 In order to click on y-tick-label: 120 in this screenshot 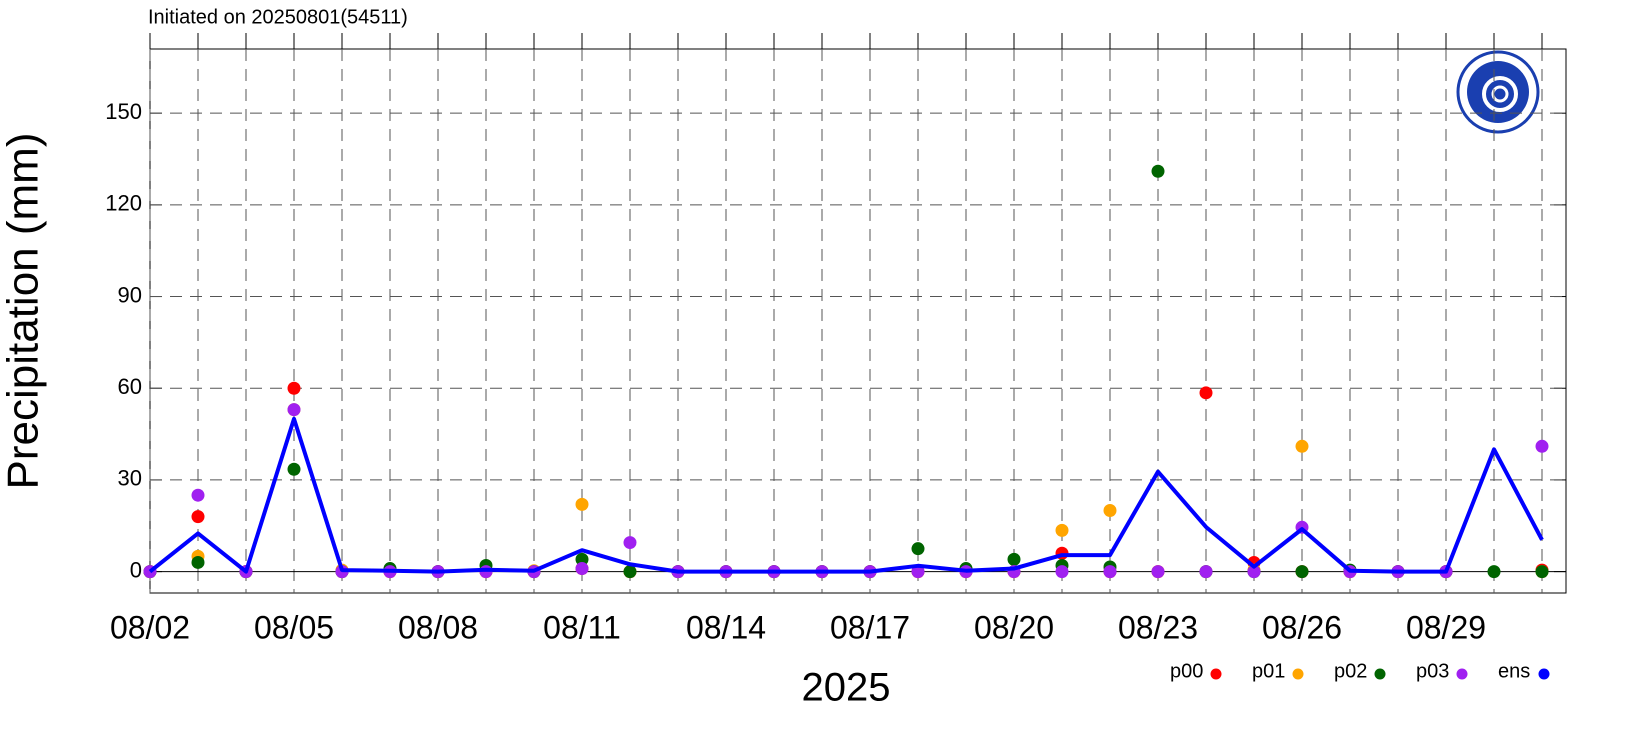, I will do `click(123, 203)`.